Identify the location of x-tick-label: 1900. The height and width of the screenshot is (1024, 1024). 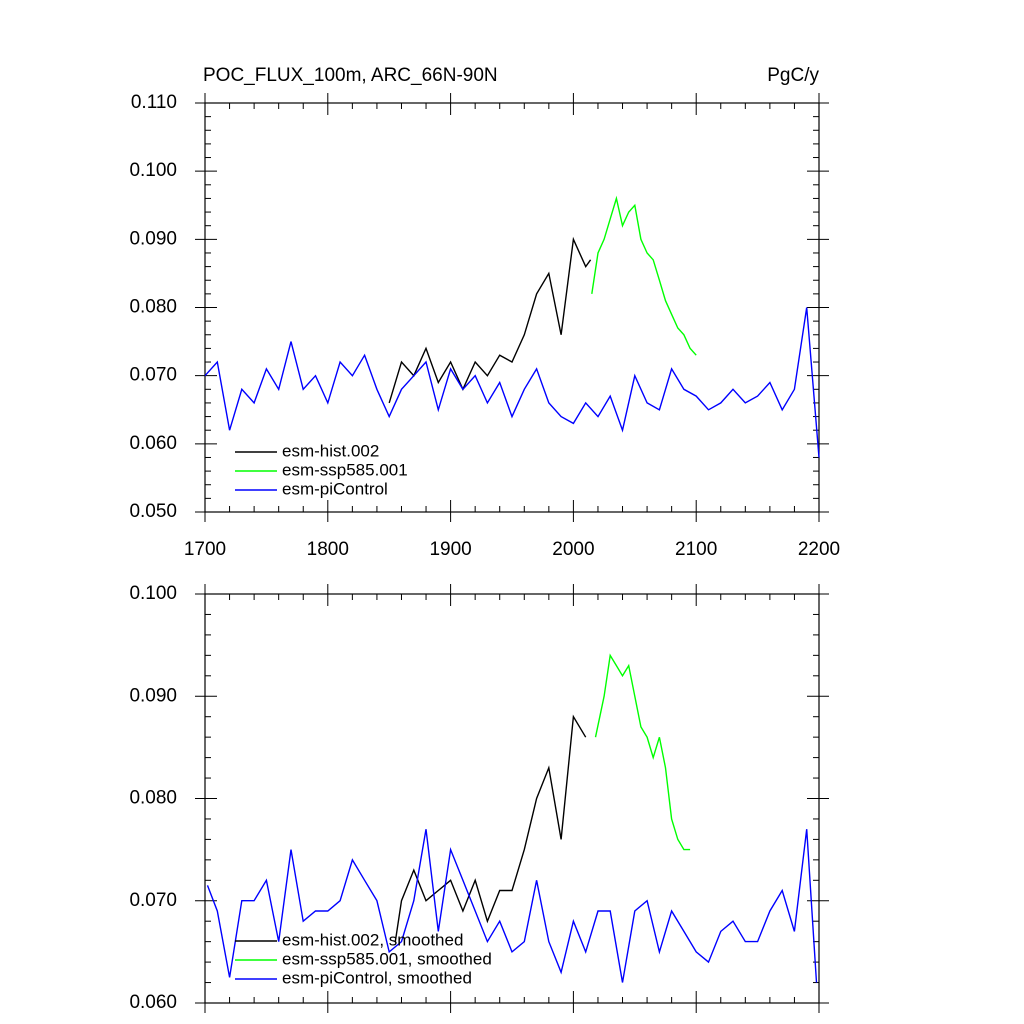
(450, 549).